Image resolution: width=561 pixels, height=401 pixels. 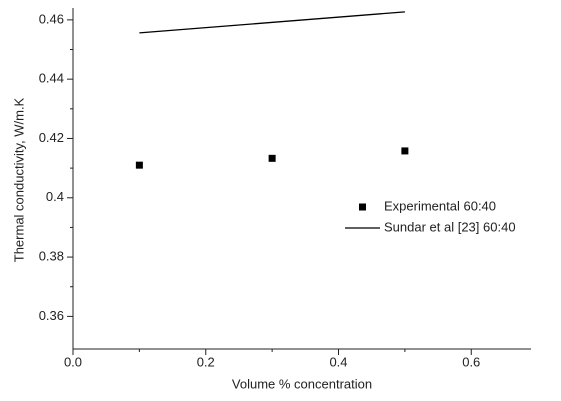 What do you see at coordinates (272, 22) in the screenshot?
I see `data-line` at bounding box center [272, 22].